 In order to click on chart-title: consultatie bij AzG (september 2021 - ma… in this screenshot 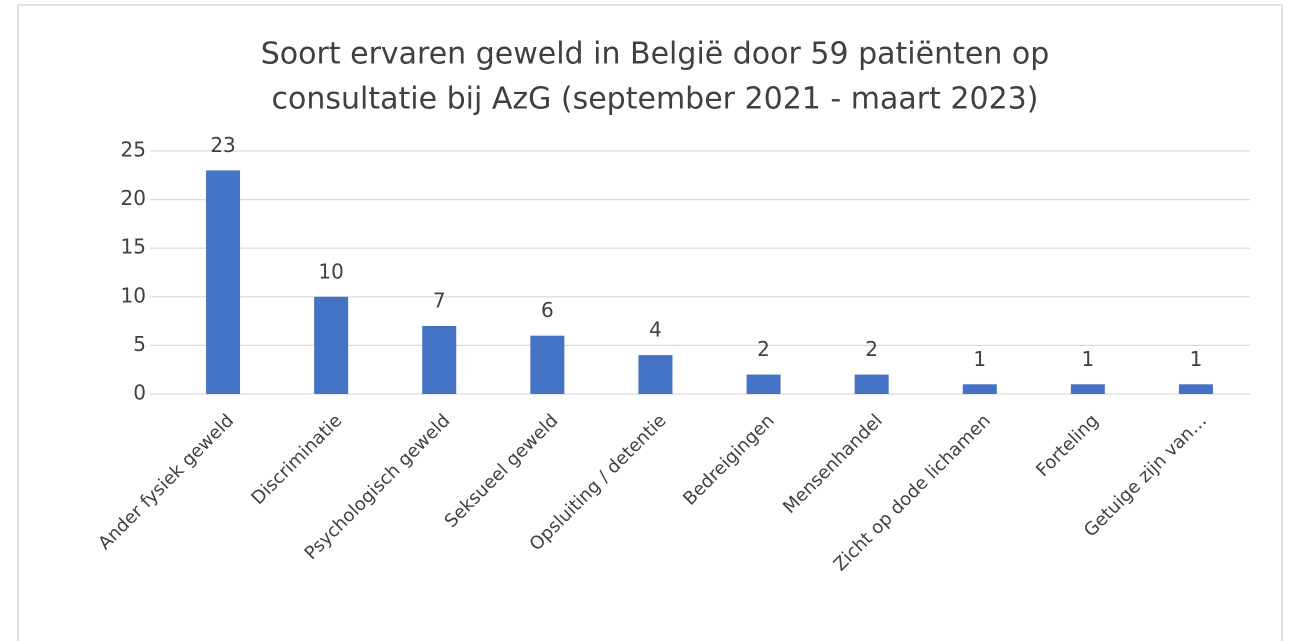, I will do `click(655, 99)`.